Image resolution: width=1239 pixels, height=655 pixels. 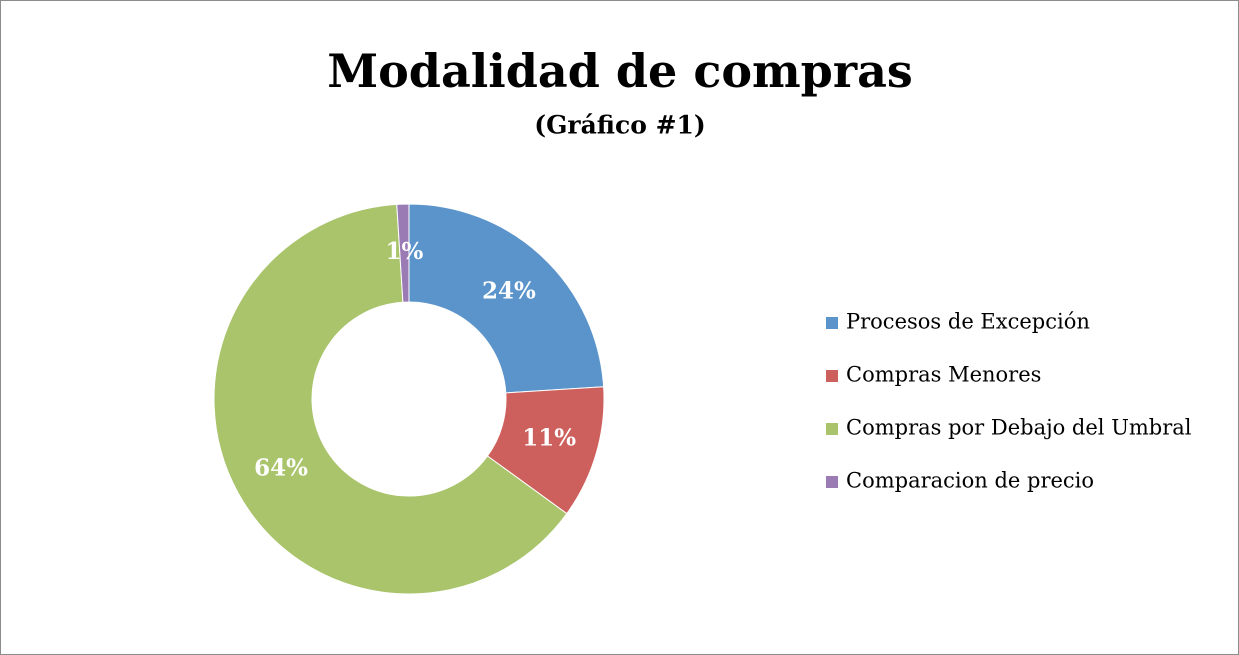 I want to click on data-label: 24%, so click(x=509, y=291).